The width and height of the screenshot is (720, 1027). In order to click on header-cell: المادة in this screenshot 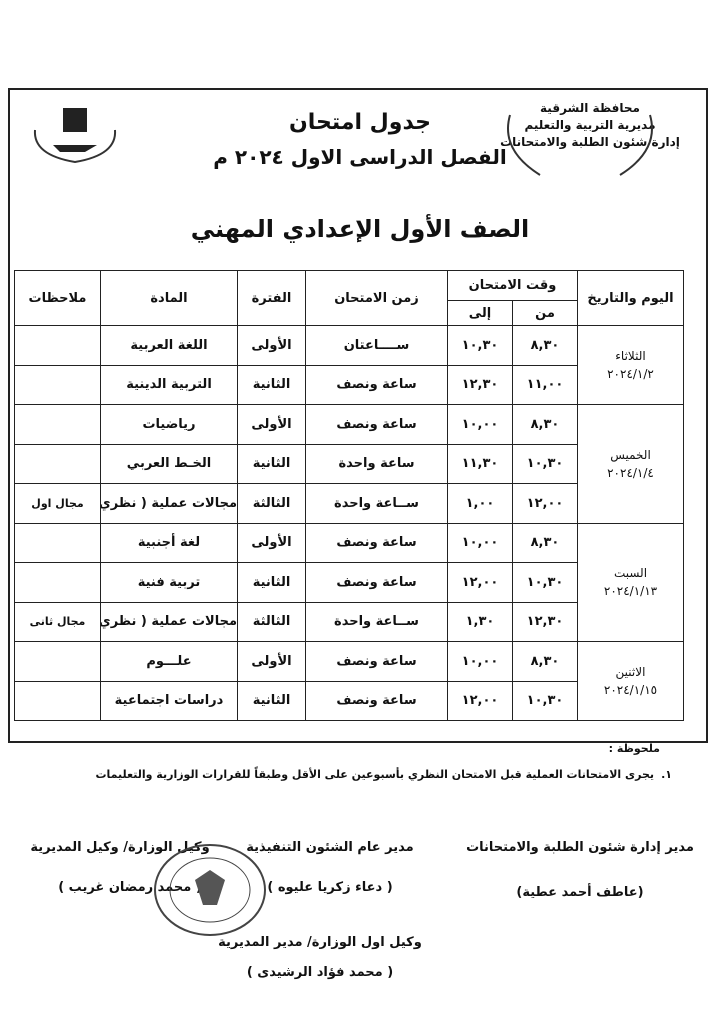, I will do `click(169, 298)`.